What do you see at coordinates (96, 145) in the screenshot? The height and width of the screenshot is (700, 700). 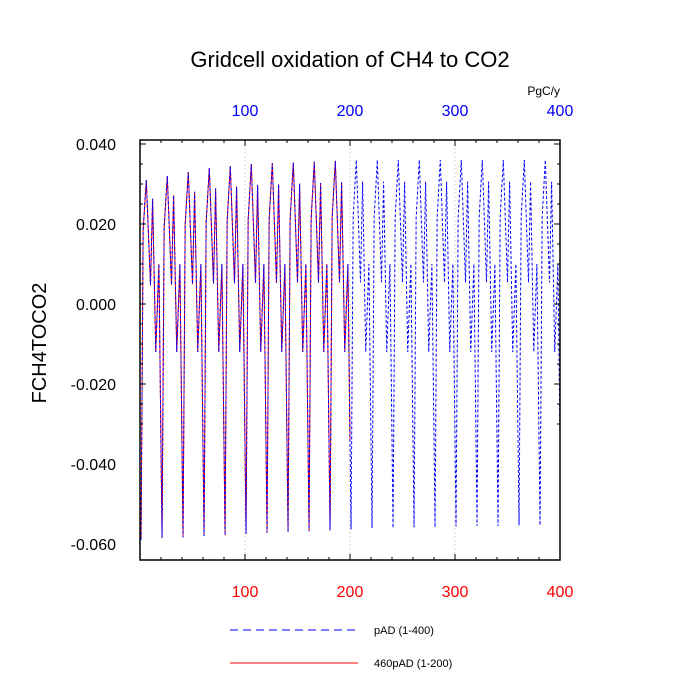 I see `y-tick-label: 0.040` at bounding box center [96, 145].